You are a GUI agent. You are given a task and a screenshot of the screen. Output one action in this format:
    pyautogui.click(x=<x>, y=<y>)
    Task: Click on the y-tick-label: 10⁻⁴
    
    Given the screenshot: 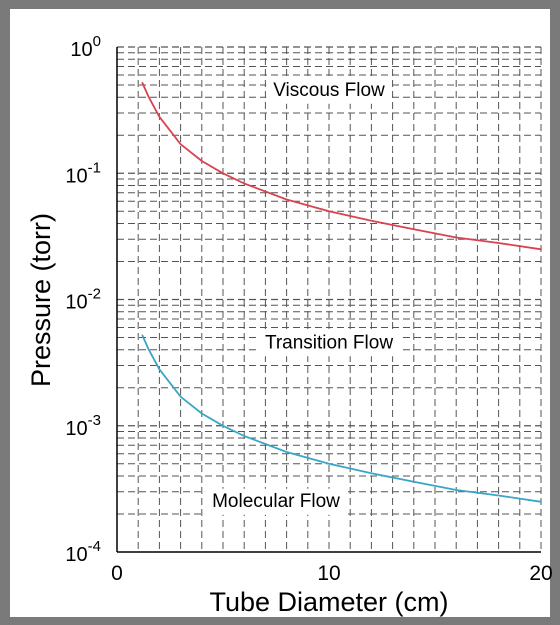 What is the action you would take?
    pyautogui.click(x=83, y=552)
    